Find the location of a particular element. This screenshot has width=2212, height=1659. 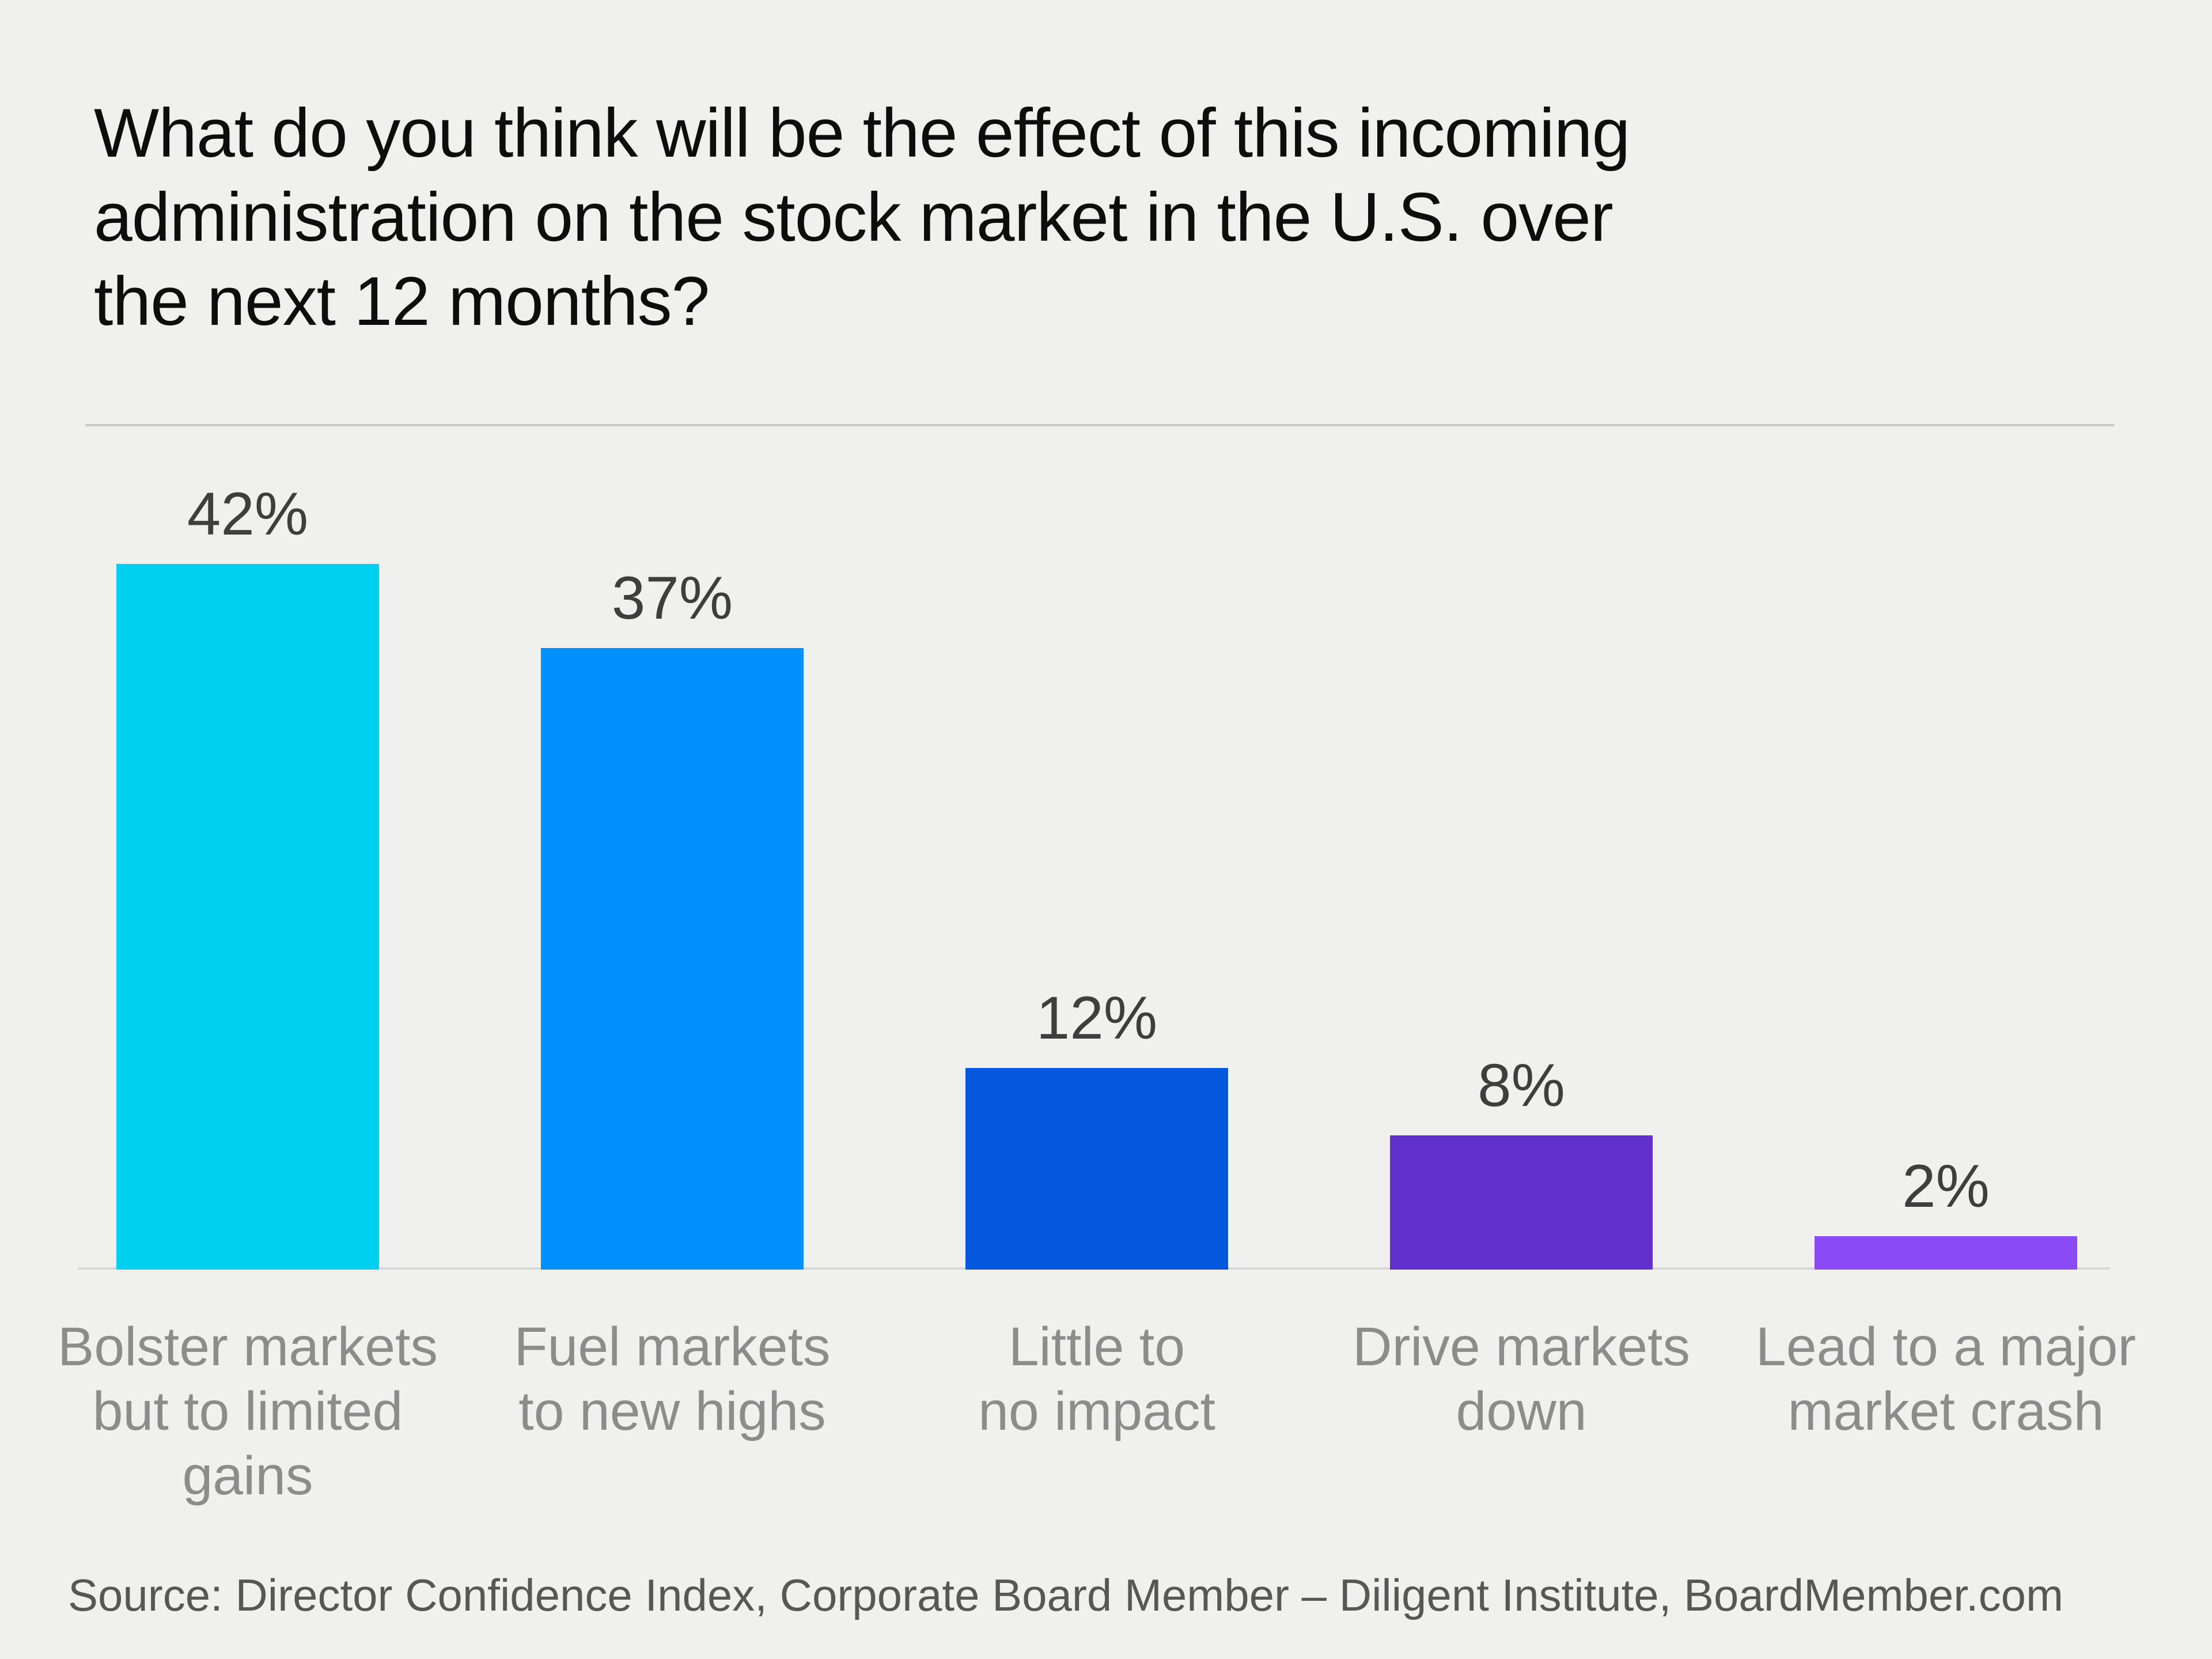

category-label: Lead to a major market crash is located at coordinates (1946, 1379).